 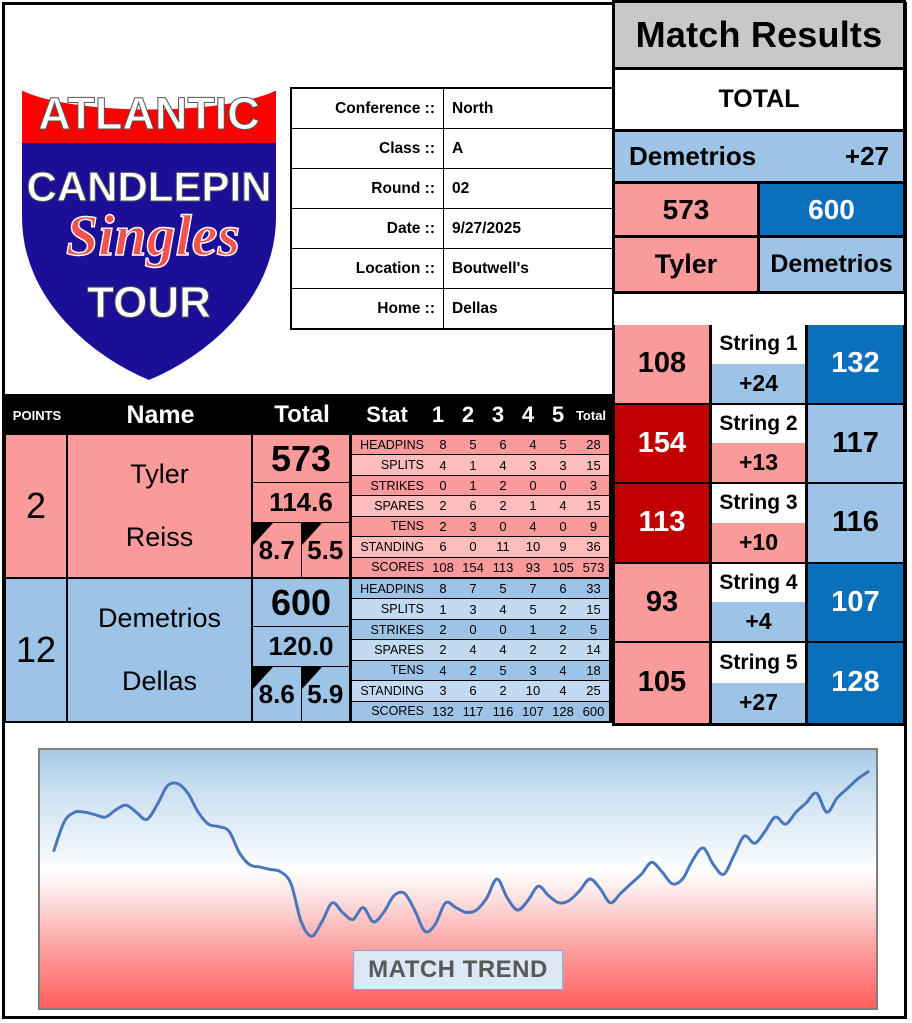 What do you see at coordinates (458, 970) in the screenshot?
I see `match-trend-label: MATCH TREND` at bounding box center [458, 970].